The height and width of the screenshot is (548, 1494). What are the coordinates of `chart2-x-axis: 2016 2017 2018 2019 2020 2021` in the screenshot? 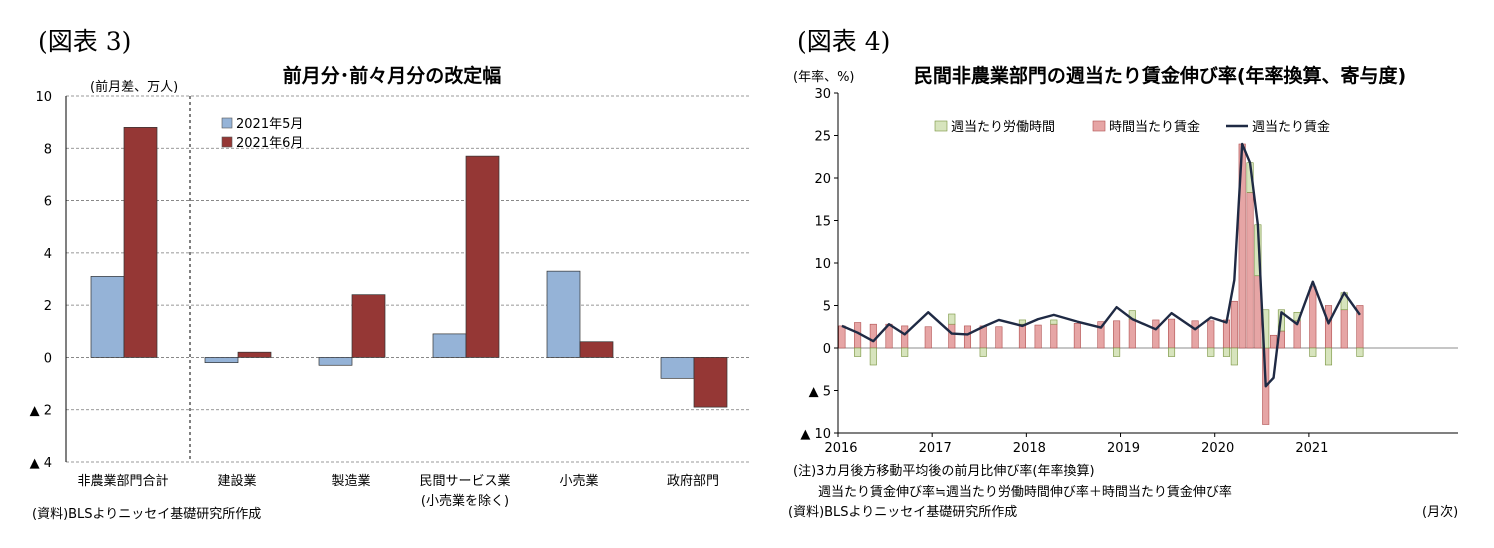 It's located at (1076, 444).